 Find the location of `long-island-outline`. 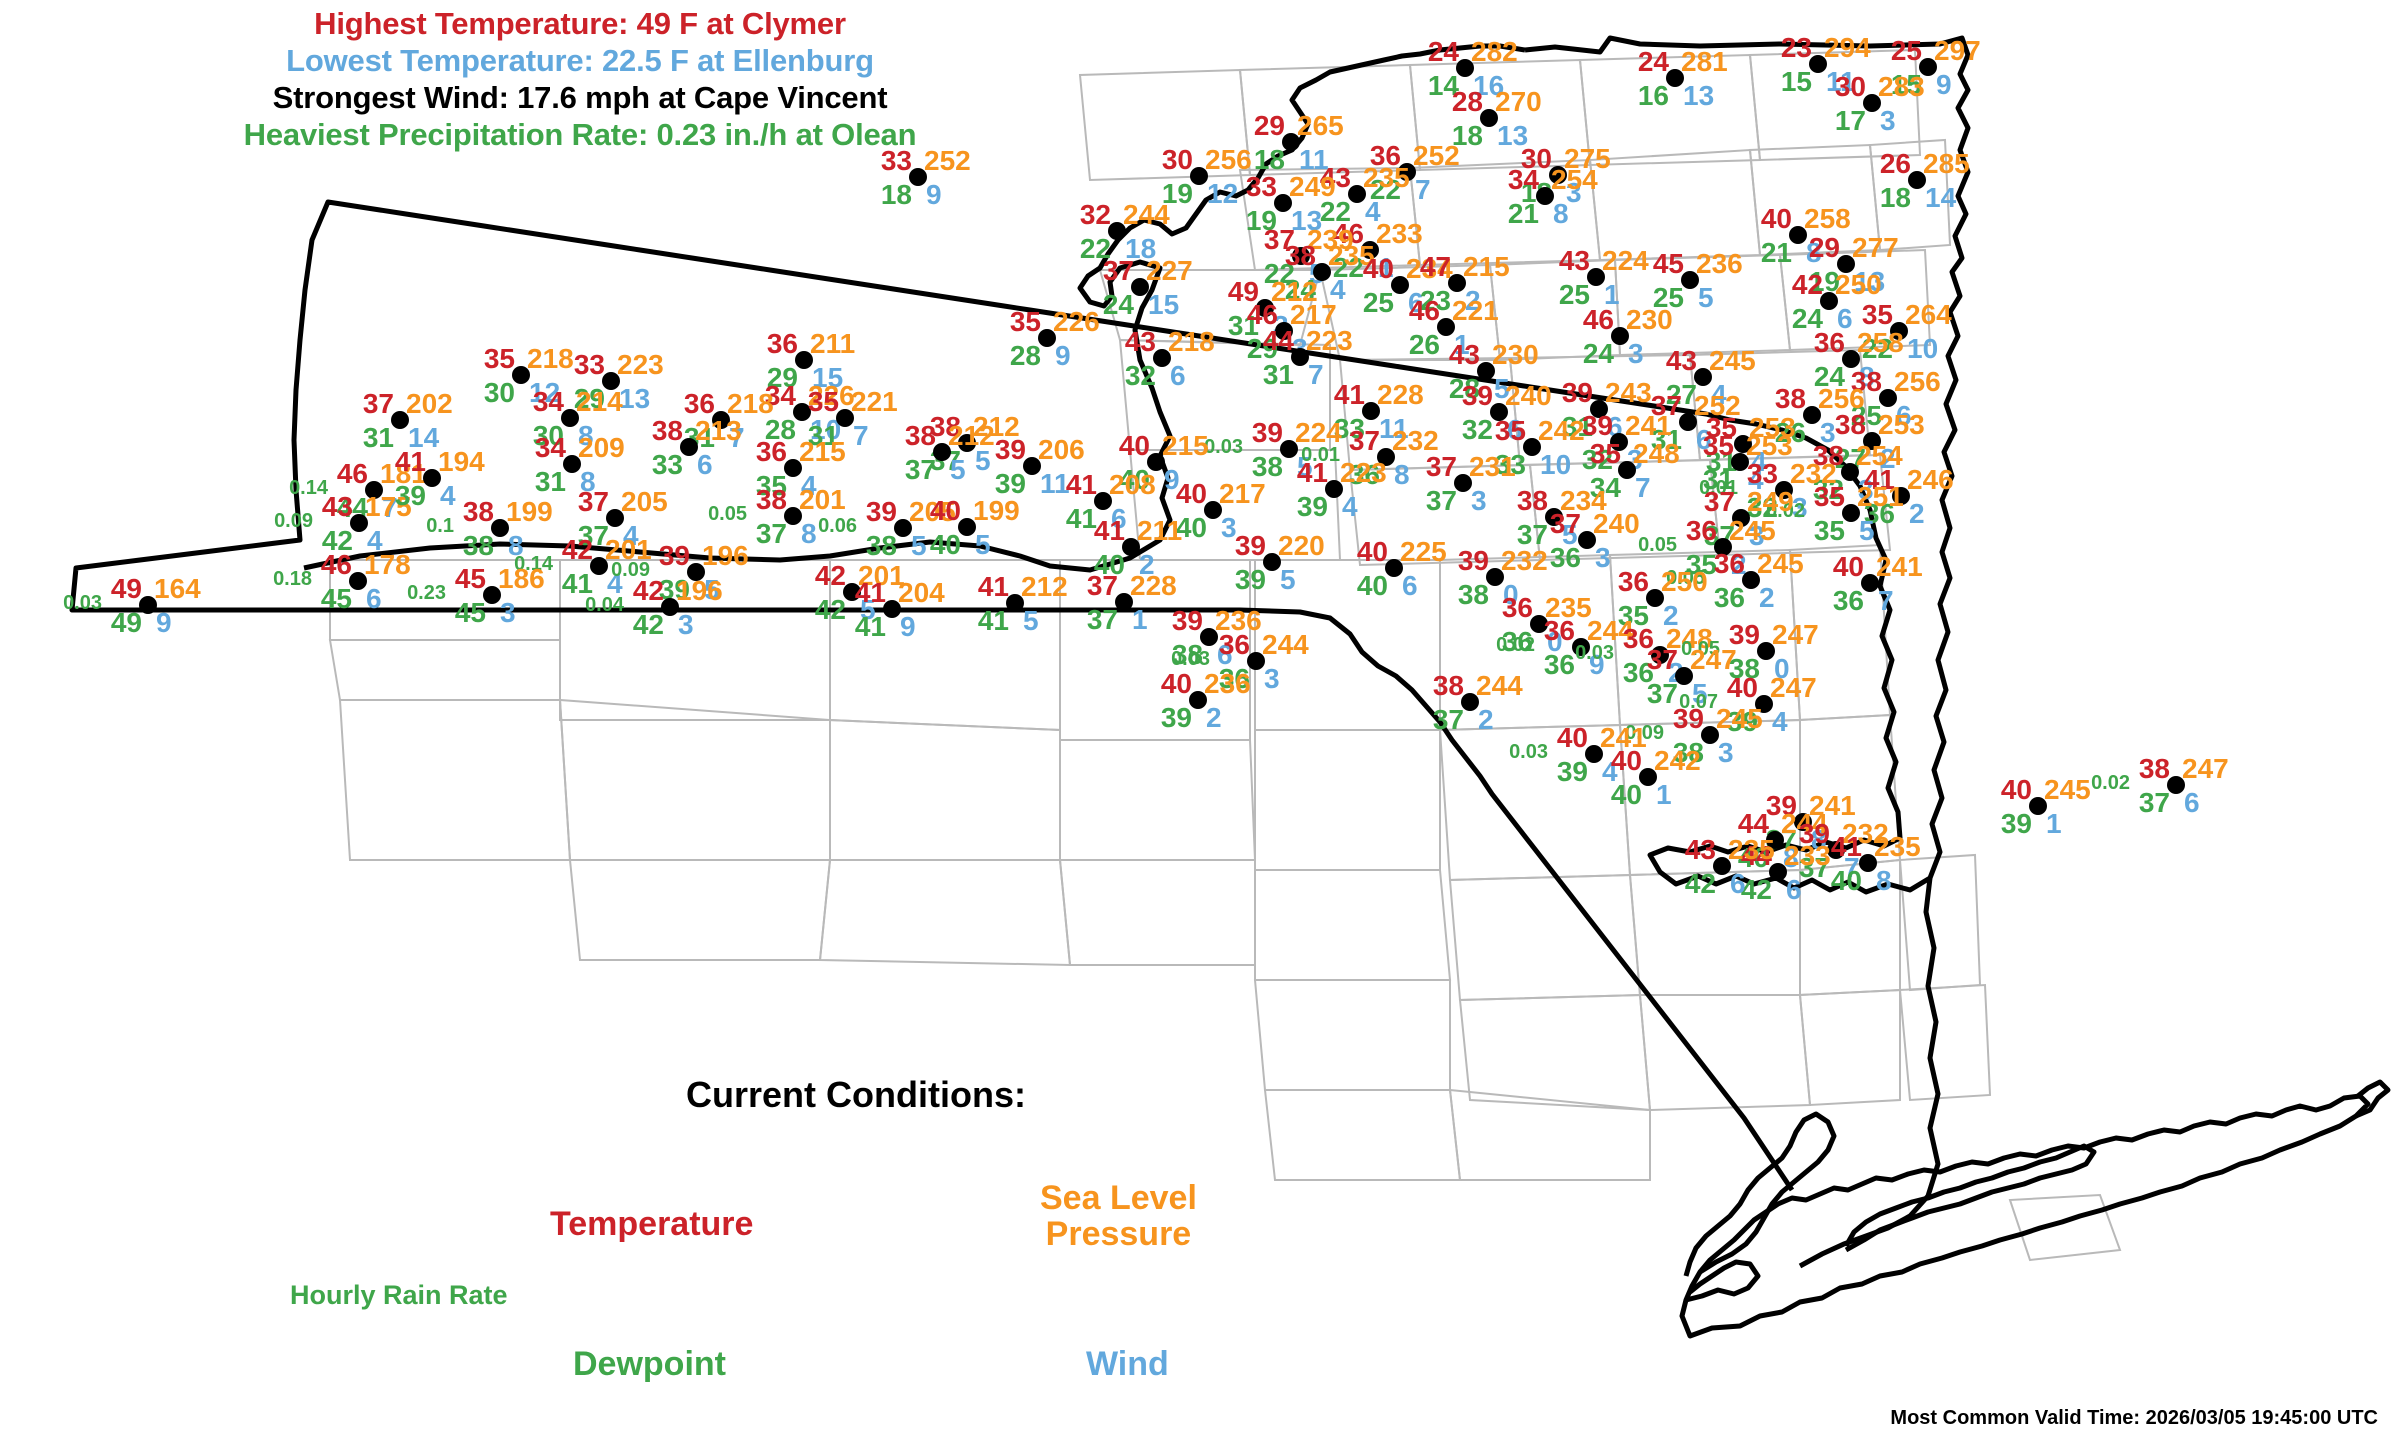

long-island-outline is located at coordinates (2035, 1209).